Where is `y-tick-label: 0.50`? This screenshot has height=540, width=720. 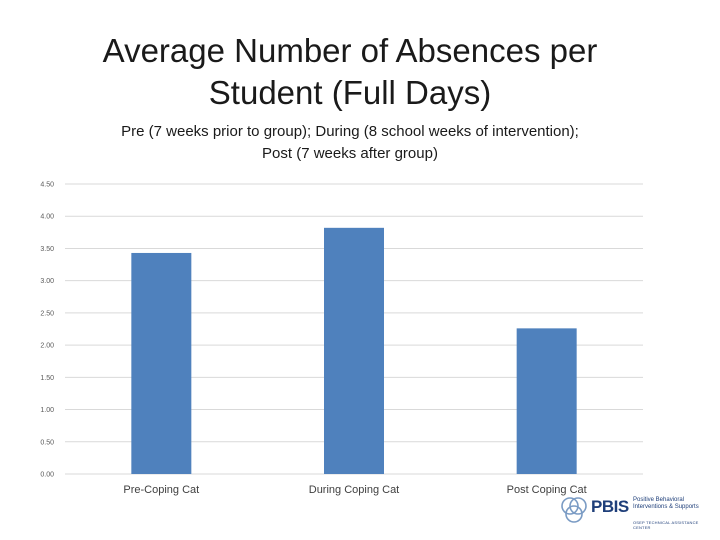
y-tick-label: 0.50 is located at coordinates (47, 442).